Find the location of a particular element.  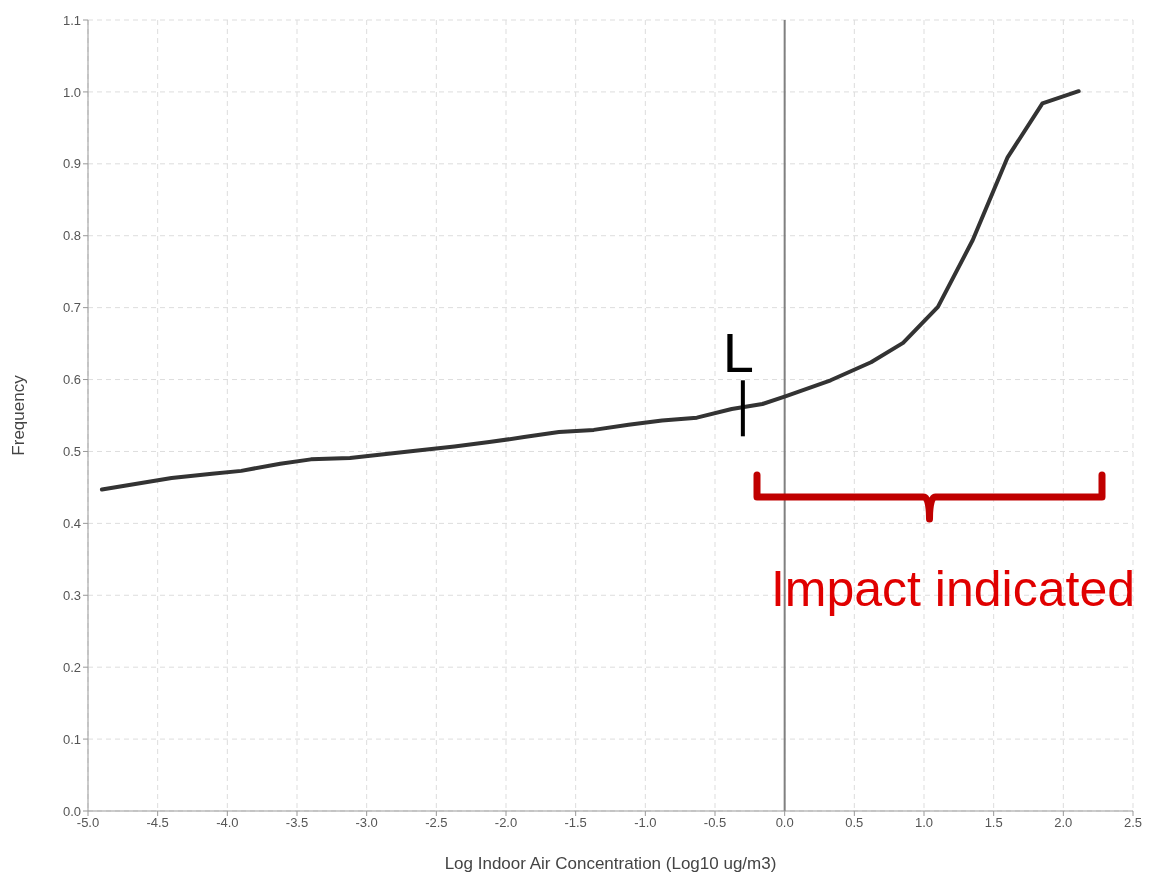

y-axis-title: Frequency is located at coordinates (19, 415).